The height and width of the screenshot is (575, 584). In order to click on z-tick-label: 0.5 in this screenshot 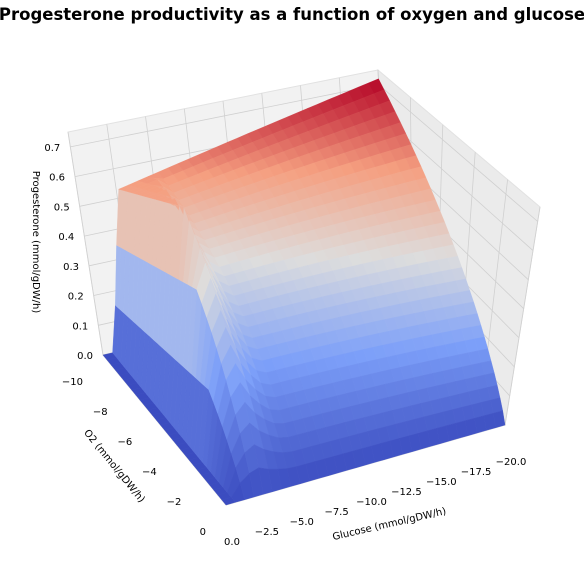, I will do `click(62, 207)`.